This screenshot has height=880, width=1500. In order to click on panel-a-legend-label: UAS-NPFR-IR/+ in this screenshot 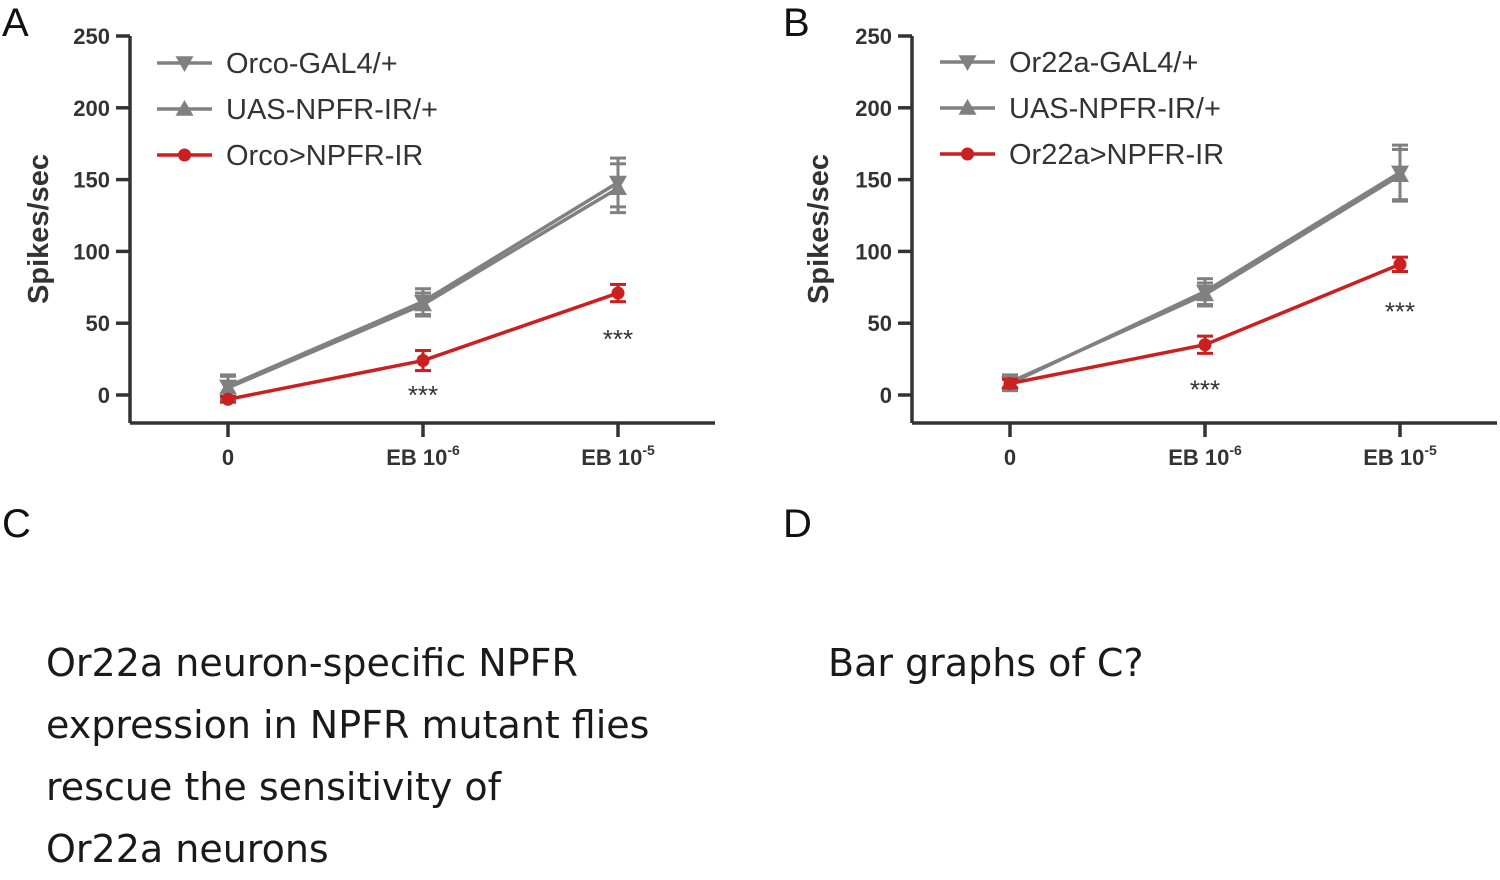, I will do `click(332, 110)`.